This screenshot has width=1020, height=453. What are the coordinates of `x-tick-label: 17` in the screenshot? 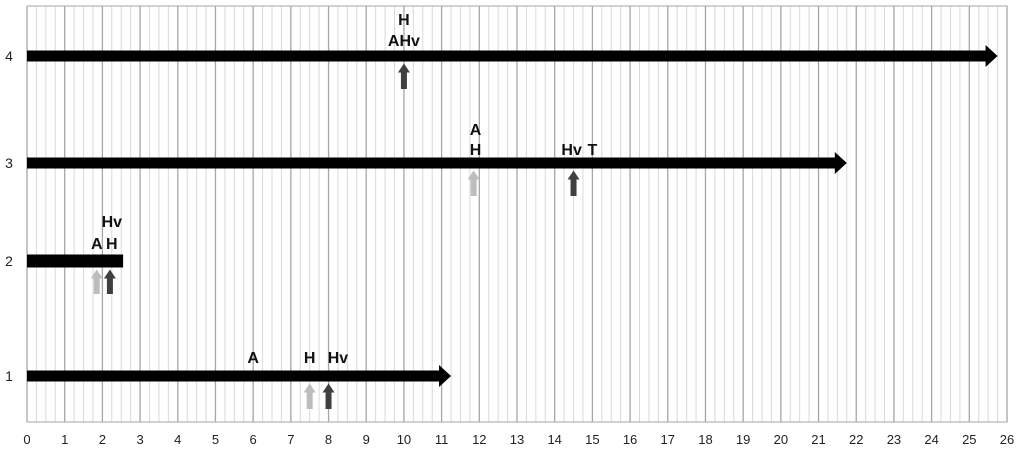 It's located at (668, 439).